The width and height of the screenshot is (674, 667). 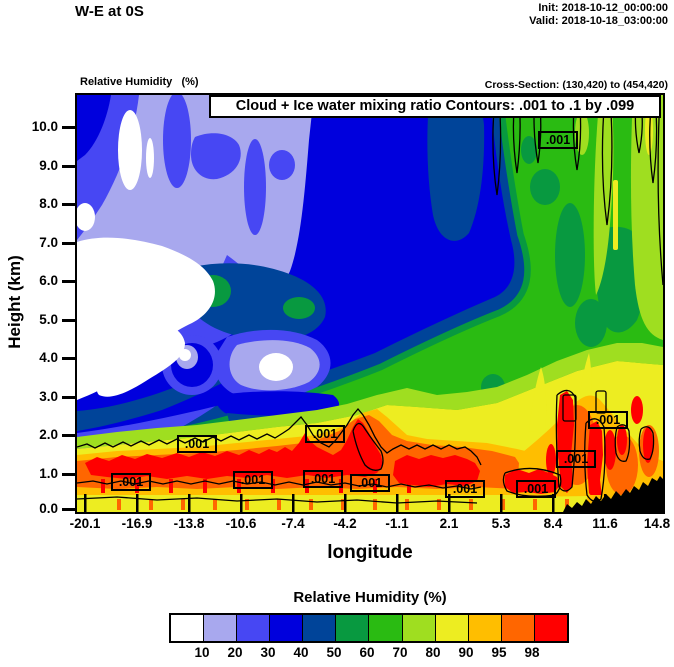 I want to click on y-tick-label: 10.0, so click(x=44, y=126).